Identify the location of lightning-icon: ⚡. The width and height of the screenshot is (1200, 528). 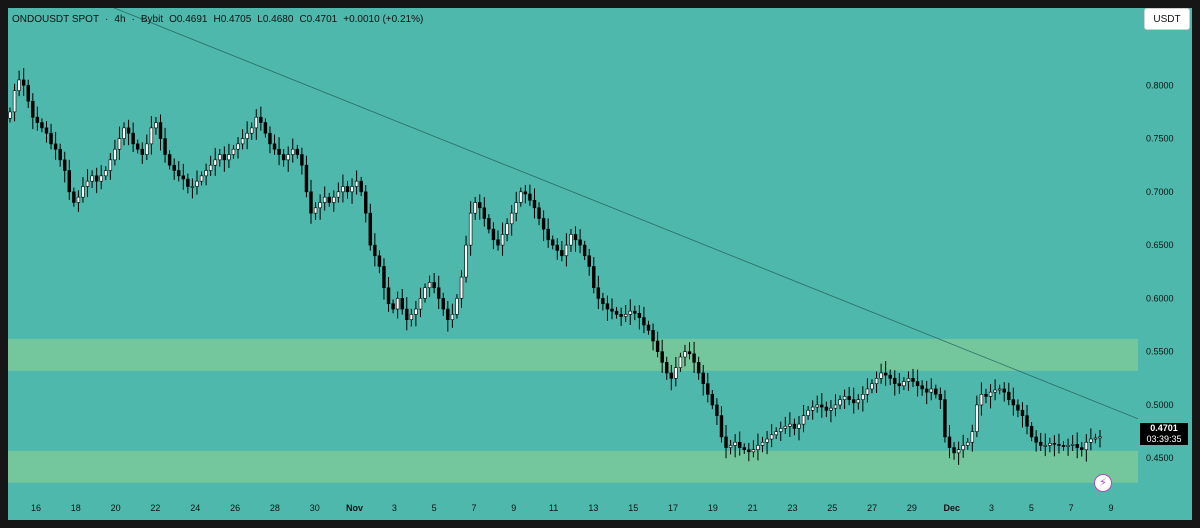
(1103, 483).